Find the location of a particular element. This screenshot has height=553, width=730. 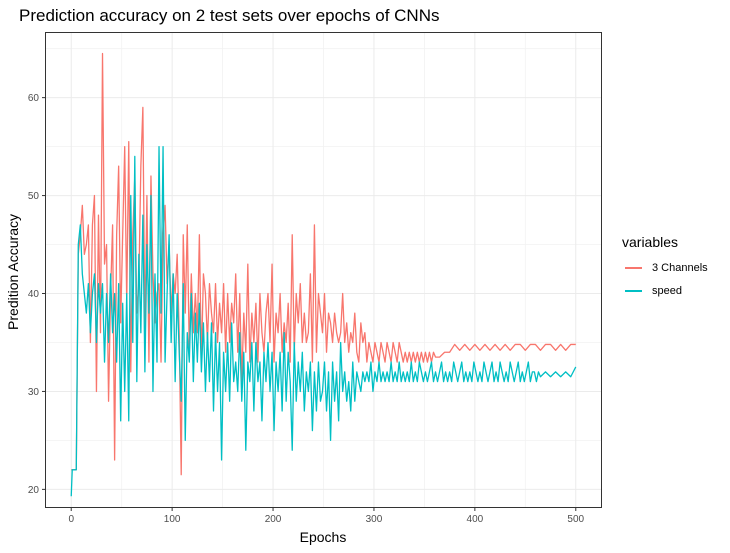

y-axis-title: Predition Accuracy is located at coordinates (13, 272).